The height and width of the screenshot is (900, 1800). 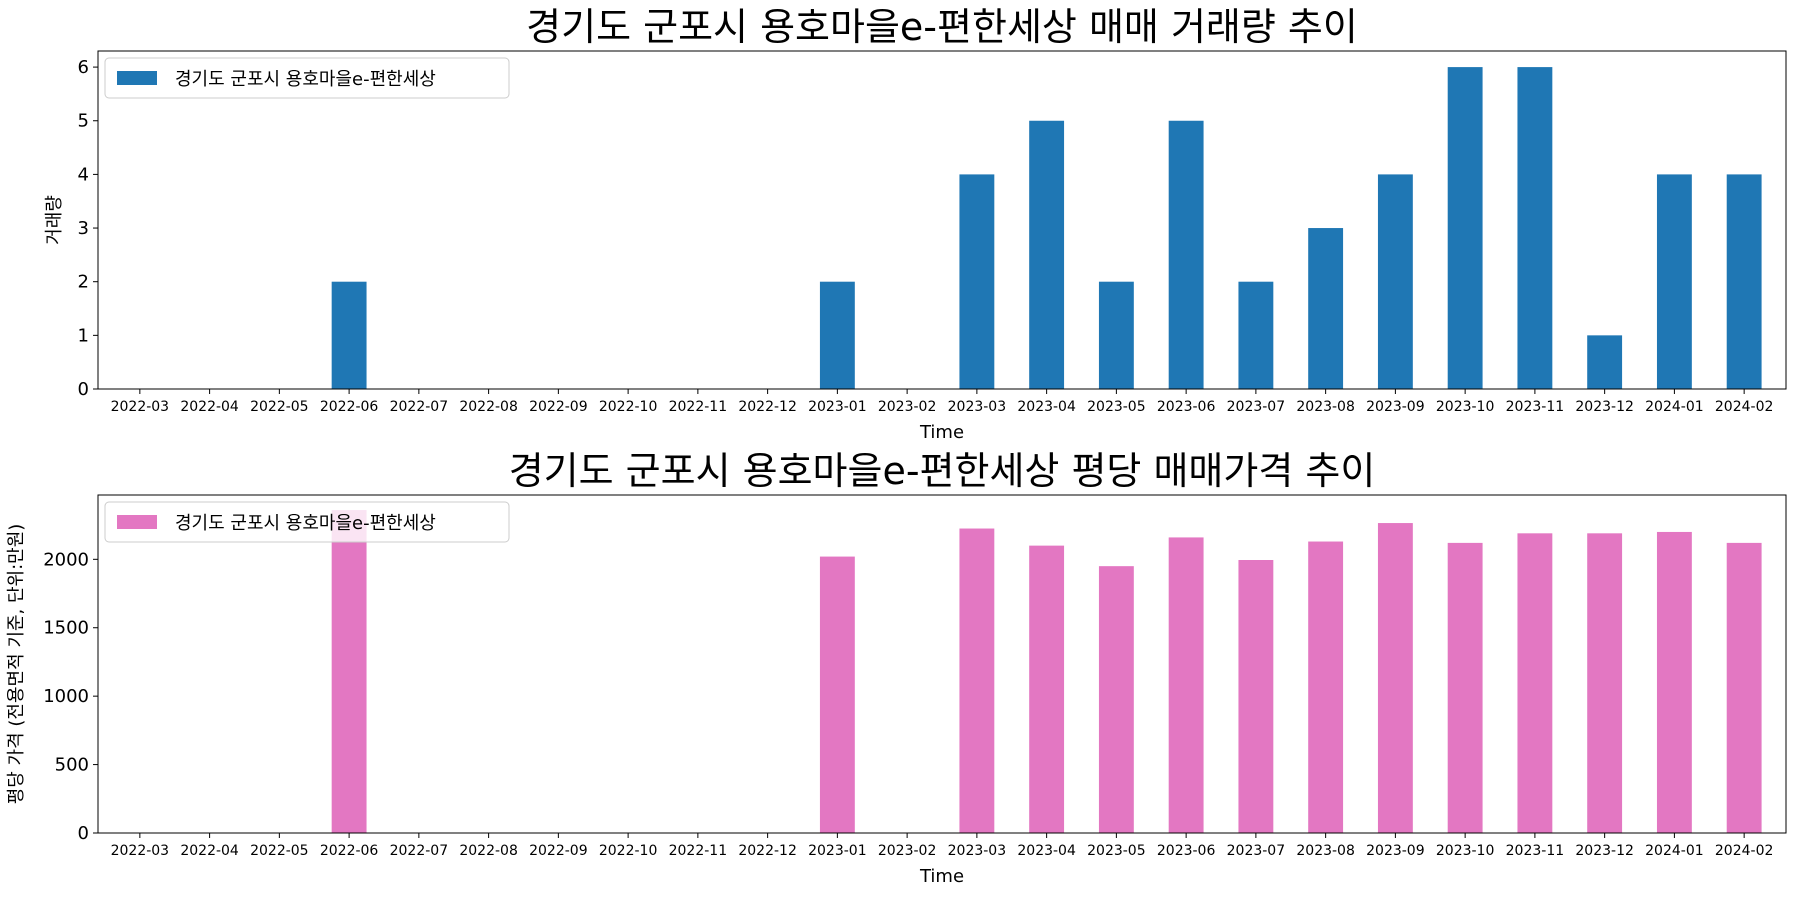 What do you see at coordinates (16, 664) in the screenshot?
I see `y-axis-label: 평당 가격 (전용면적 기준, 단위:만원)` at bounding box center [16, 664].